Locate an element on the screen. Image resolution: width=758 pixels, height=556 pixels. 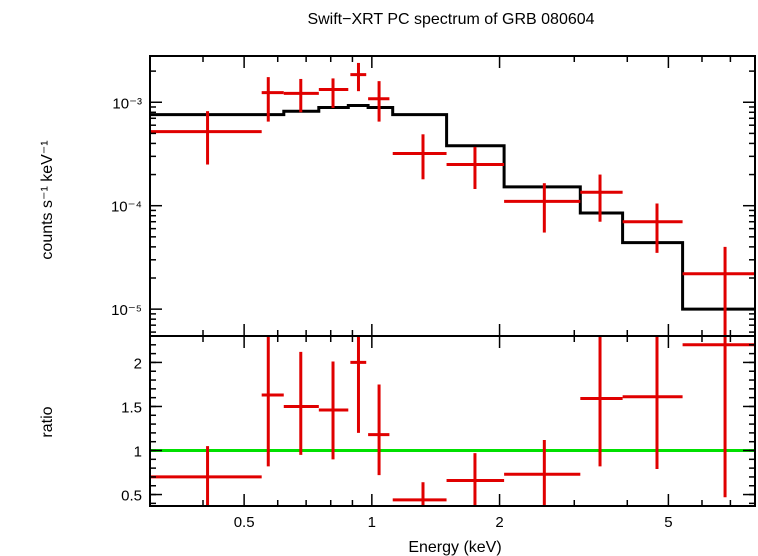
y-tick-label: 0.5 is located at coordinates (131, 496).